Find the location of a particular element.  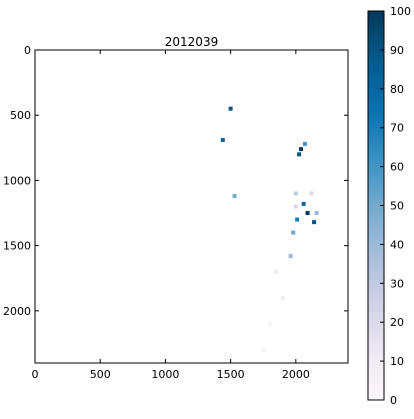

colorbar-tick-label: 20 is located at coordinates (397, 322).